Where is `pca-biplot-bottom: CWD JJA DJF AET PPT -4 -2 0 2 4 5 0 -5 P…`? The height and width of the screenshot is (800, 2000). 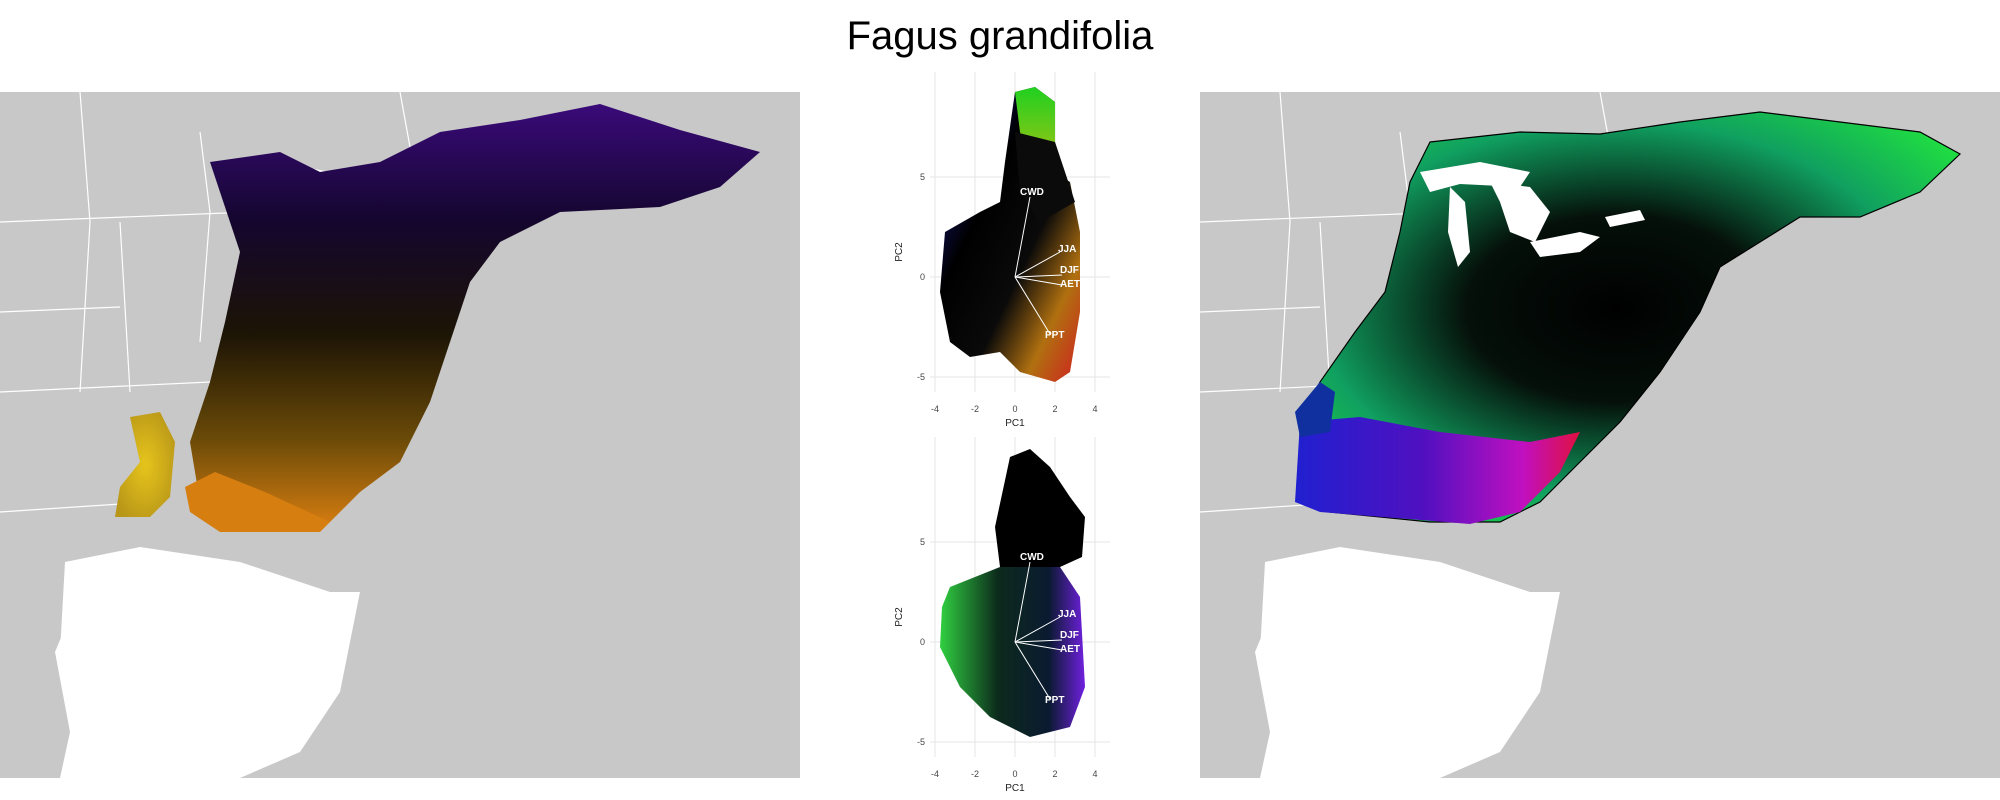 pca-biplot-bottom: CWD JJA DJF AET PPT -4 -2 0 2 4 5 0 -5 P… is located at coordinates (1002, 614).